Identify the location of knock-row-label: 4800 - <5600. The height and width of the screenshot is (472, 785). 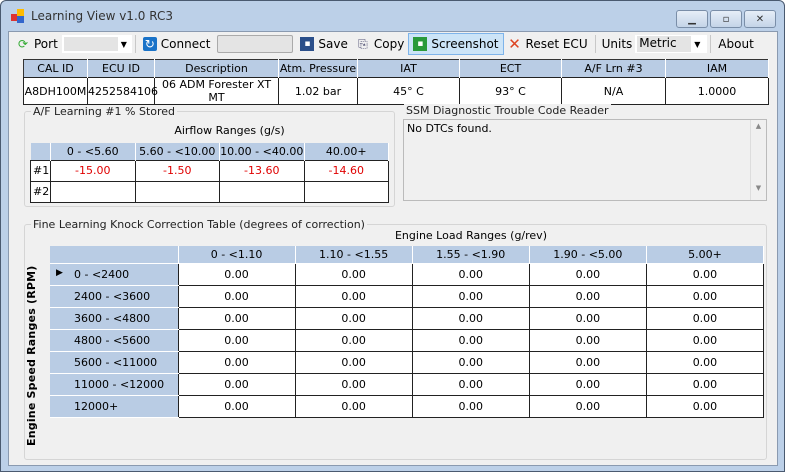
(112, 340).